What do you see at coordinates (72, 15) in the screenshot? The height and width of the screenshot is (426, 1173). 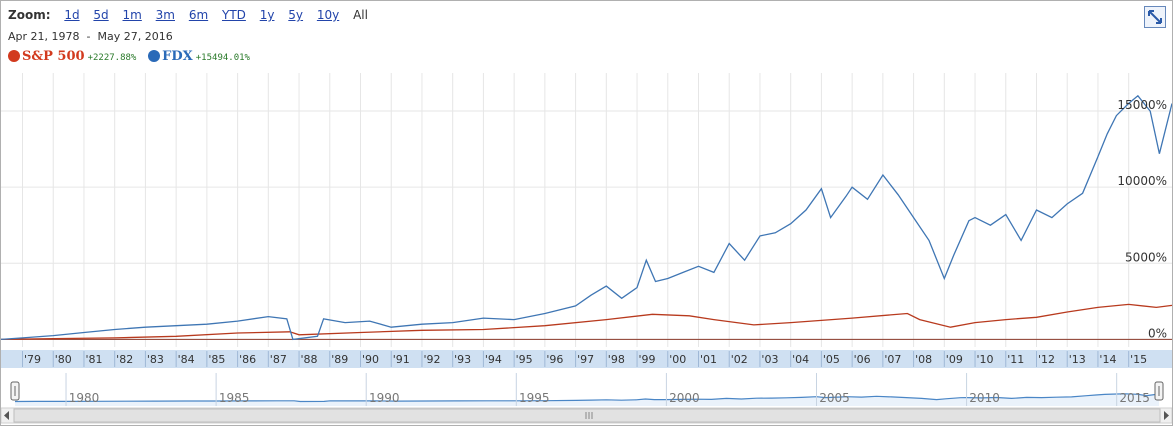 I see `zoom-1d-link: 1d` at bounding box center [72, 15].